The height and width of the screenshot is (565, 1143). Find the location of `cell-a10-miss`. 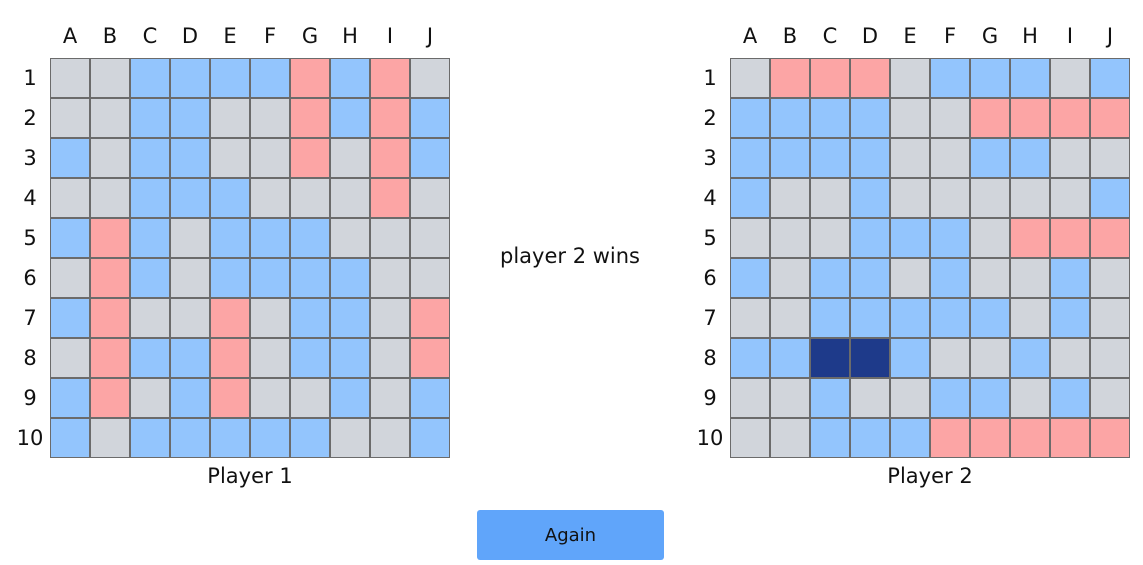

cell-a10-miss is located at coordinates (70, 438).